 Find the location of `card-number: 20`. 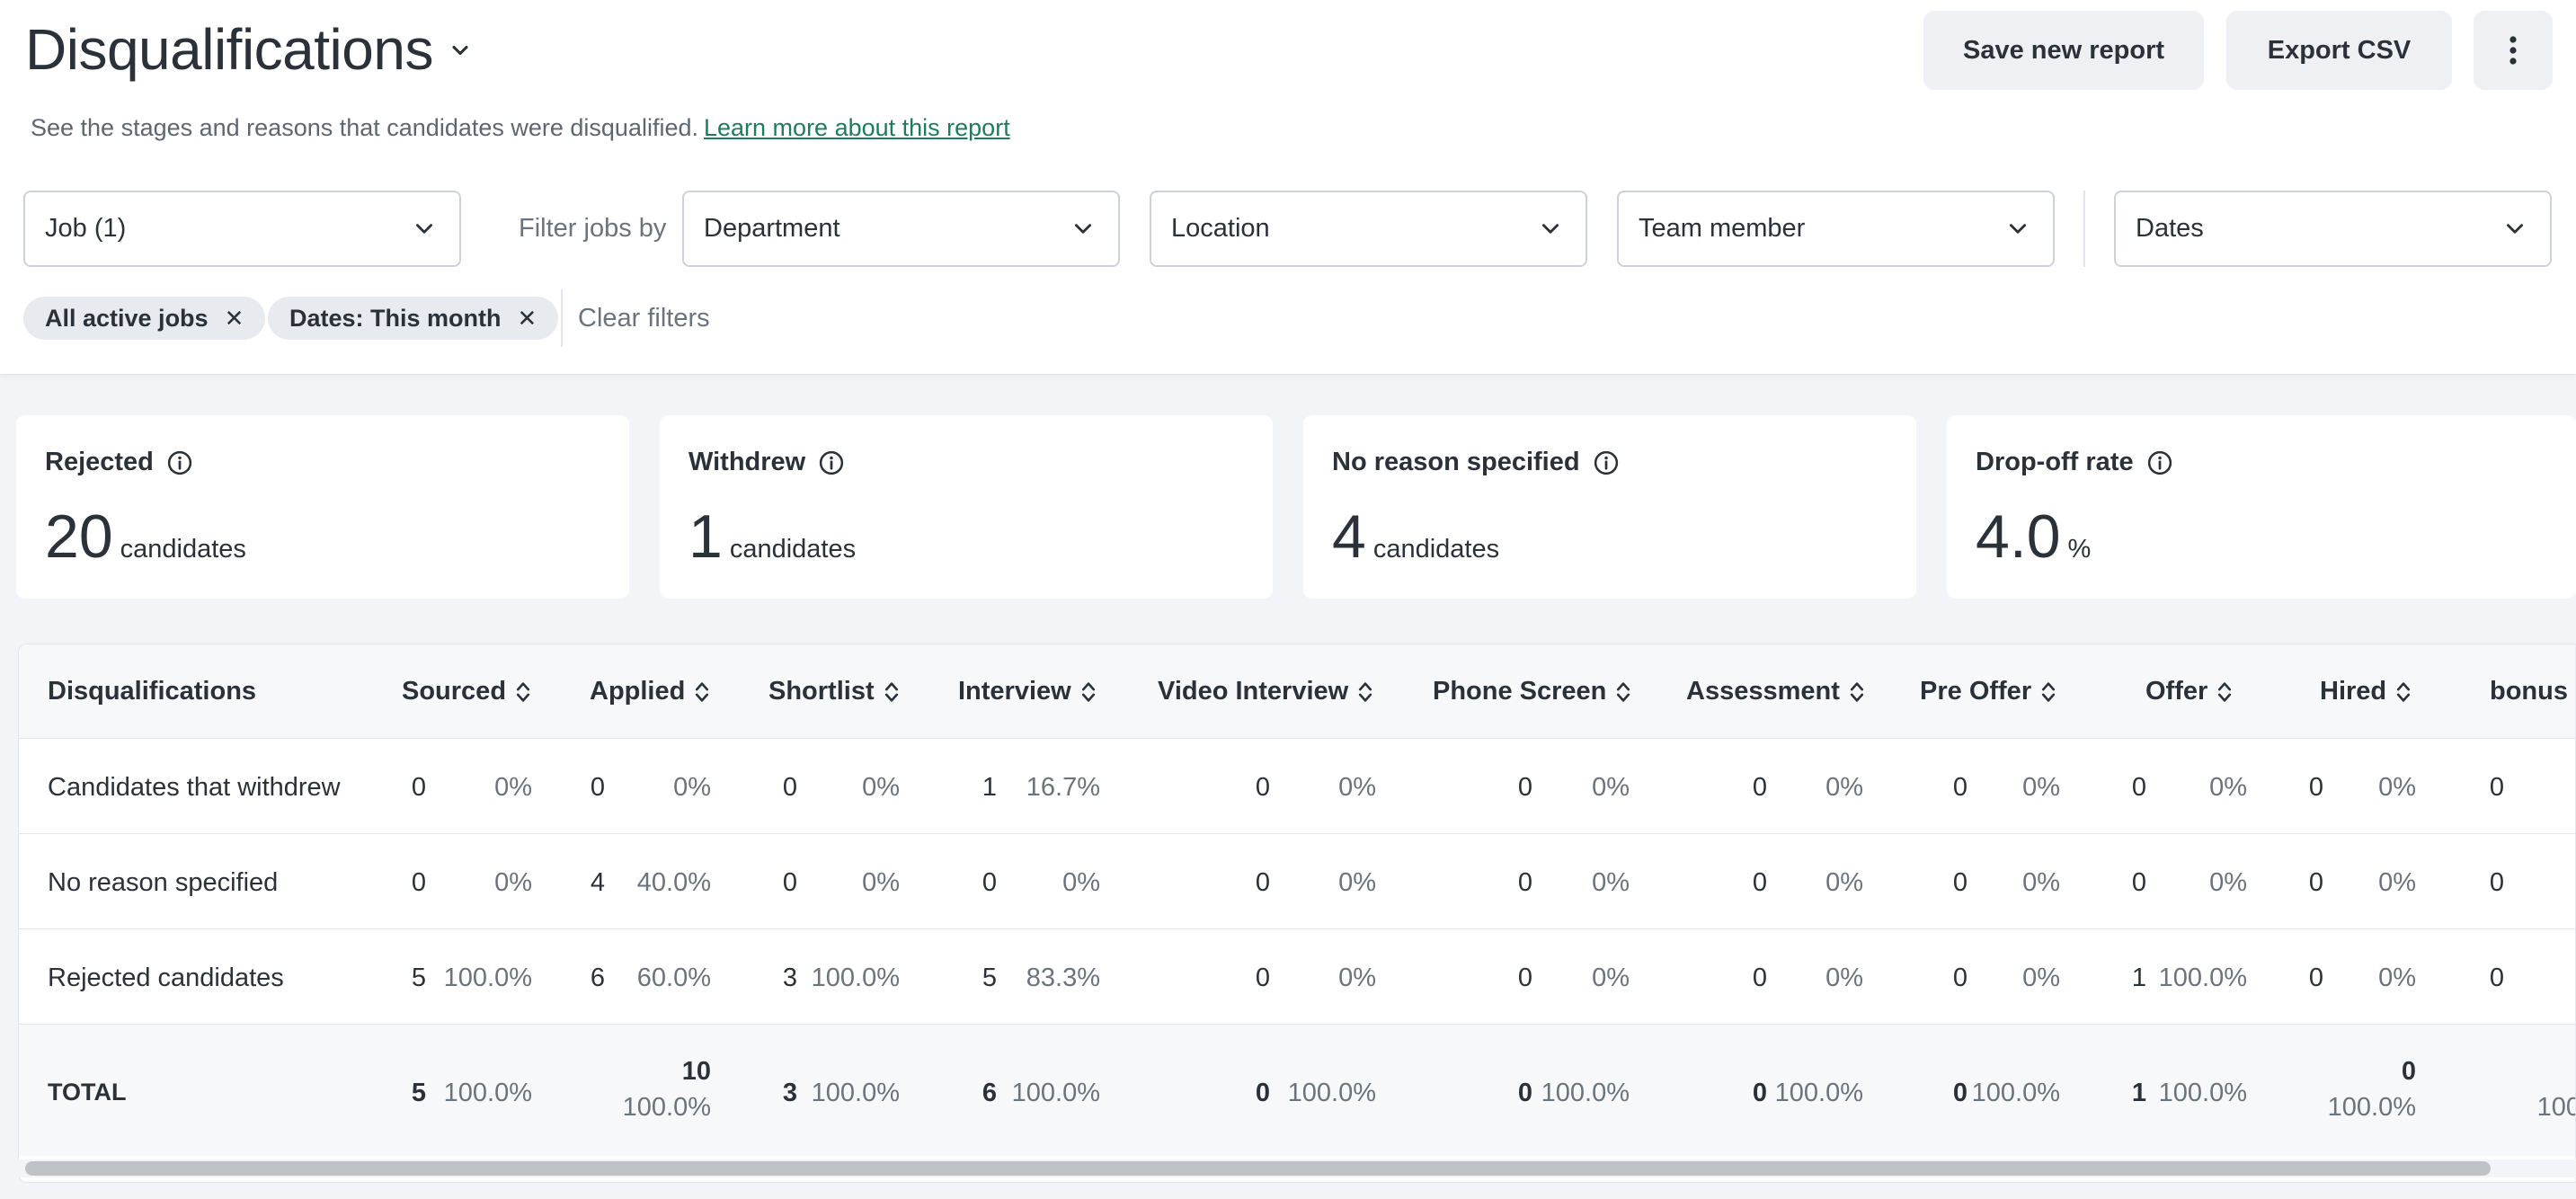

card-number: 20 is located at coordinates (79, 536).